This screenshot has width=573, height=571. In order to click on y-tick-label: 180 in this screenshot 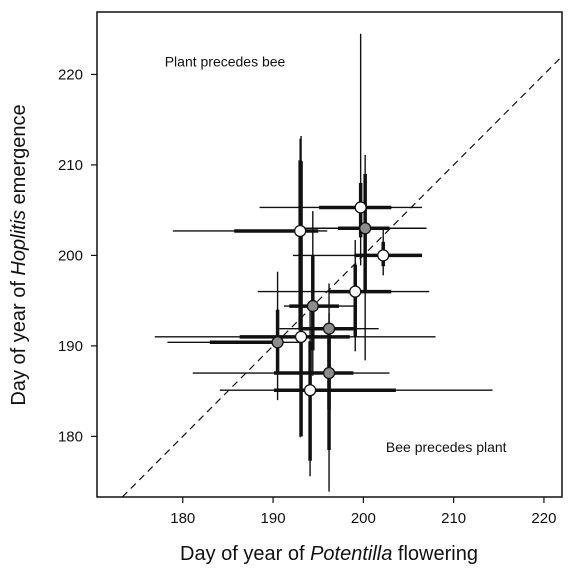, I will do `click(70, 436)`.